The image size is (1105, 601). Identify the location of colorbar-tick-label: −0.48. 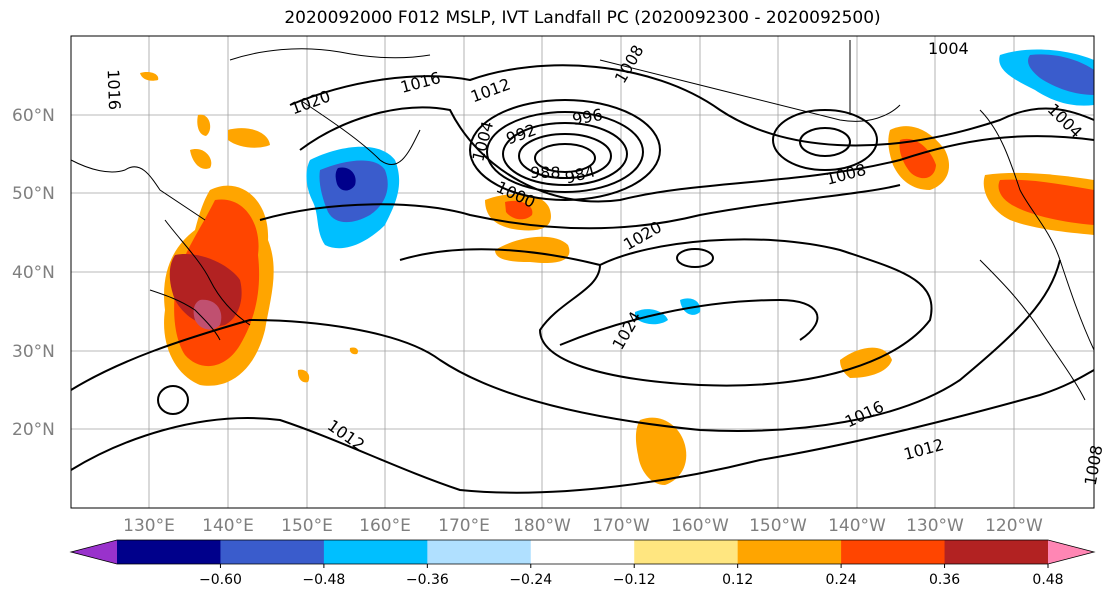
(323, 580).